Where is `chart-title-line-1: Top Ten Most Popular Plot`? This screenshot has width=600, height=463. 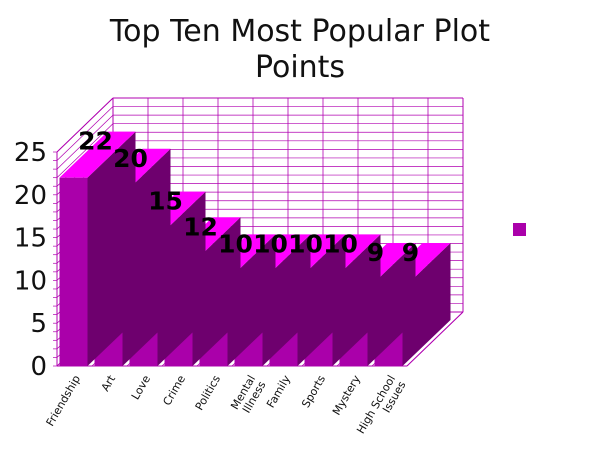
chart-title-line-1: Top Ten Most Popular Plot is located at coordinates (300, 31).